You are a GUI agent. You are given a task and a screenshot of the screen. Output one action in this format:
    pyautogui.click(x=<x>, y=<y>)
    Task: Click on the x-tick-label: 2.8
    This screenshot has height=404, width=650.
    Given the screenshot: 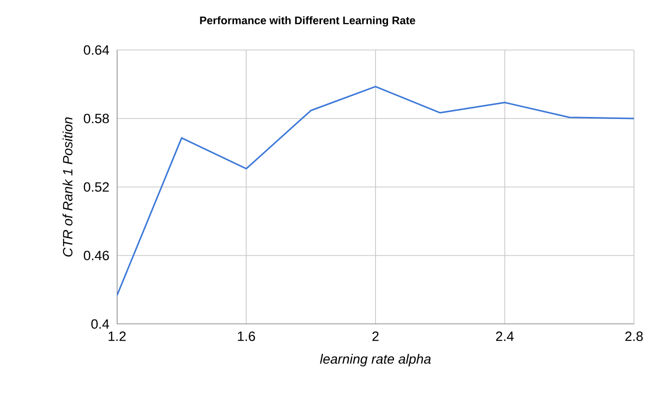 What is the action you would take?
    pyautogui.click(x=634, y=337)
    